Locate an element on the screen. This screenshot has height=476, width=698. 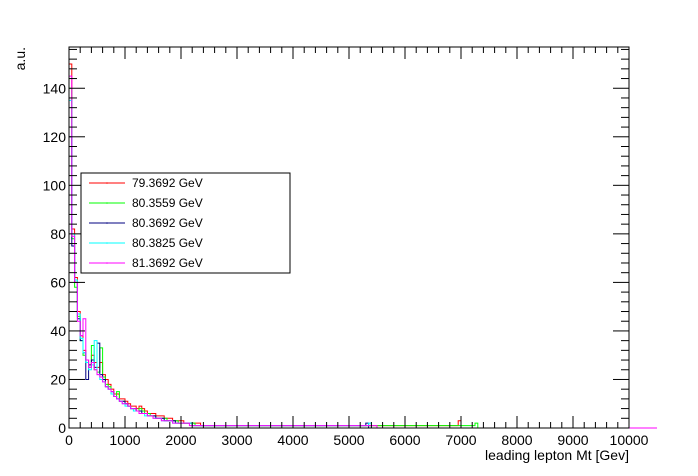
y-tick-label-1: 20 is located at coordinates (58, 379).